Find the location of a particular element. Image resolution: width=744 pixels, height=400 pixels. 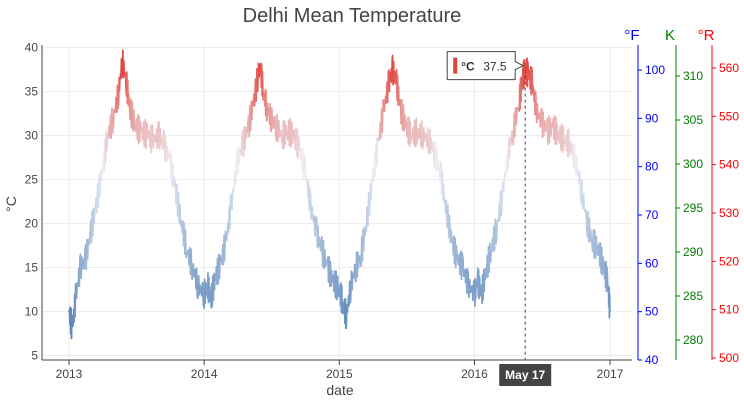

secondary-tick-label: 305 is located at coordinates (693, 120).